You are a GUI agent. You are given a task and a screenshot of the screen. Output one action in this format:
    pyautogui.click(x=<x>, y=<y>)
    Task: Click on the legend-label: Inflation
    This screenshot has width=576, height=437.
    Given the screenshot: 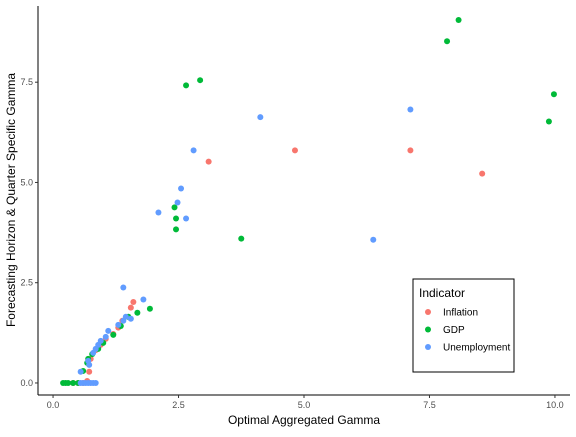 What is the action you would take?
    pyautogui.click(x=460, y=313)
    